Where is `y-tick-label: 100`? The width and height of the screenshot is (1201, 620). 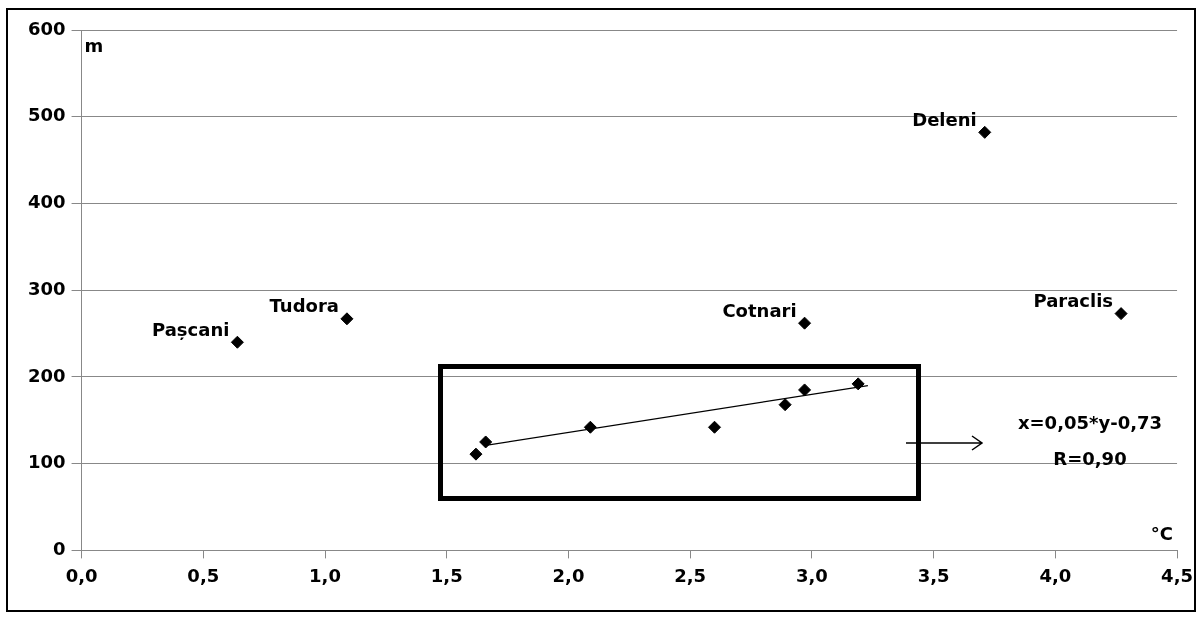 y-tick-label: 100 is located at coordinates (47, 462).